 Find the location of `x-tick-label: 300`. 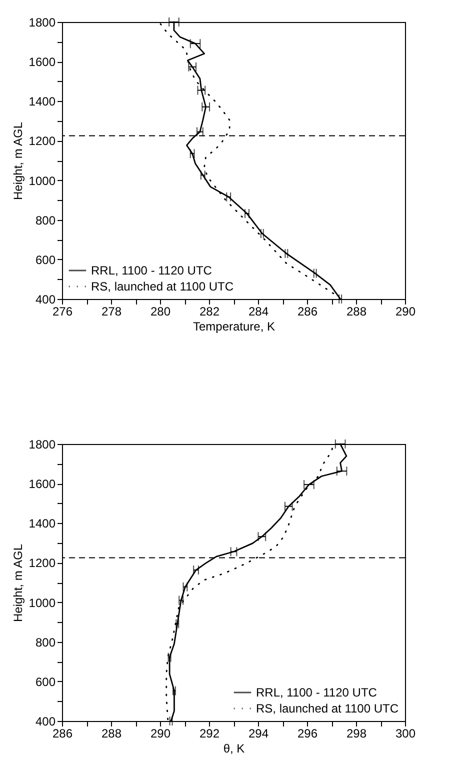

x-tick-label: 300 is located at coordinates (405, 733).